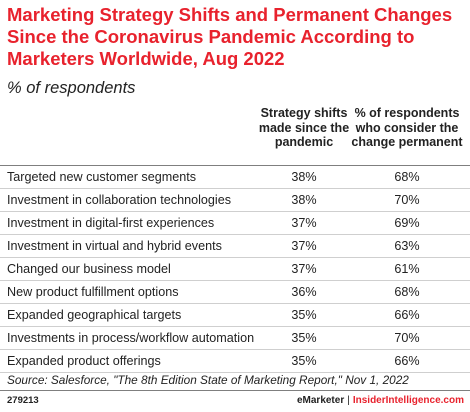  What do you see at coordinates (235, 177) in the screenshot?
I see `table-row: Targeted new customer segments 38% 68%` at bounding box center [235, 177].